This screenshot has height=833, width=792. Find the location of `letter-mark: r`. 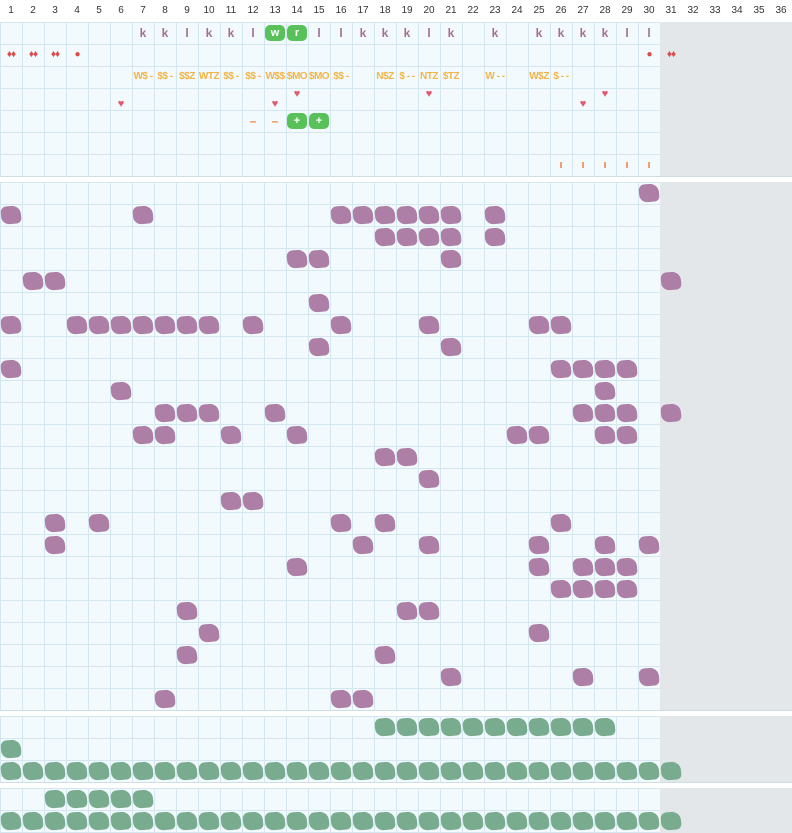

letter-mark: r is located at coordinates (297, 33).